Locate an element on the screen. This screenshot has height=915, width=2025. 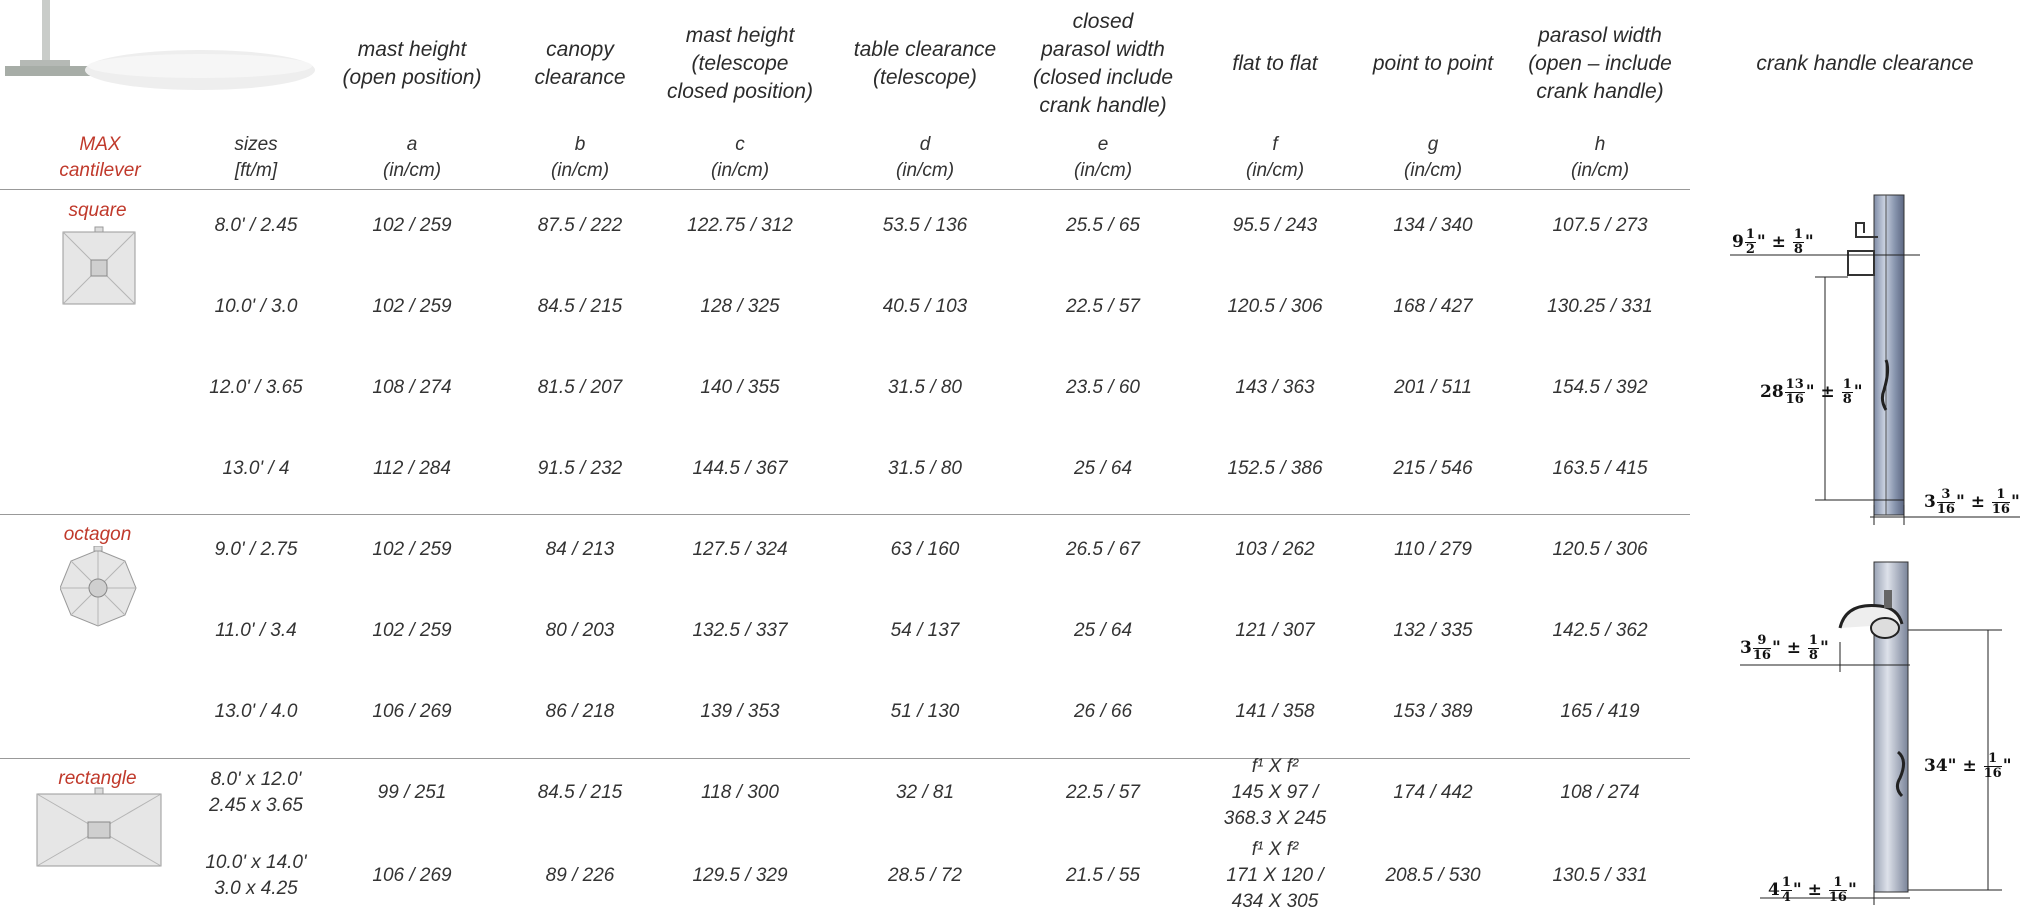
text-line: 103 / 262 is located at coordinates (1275, 549).